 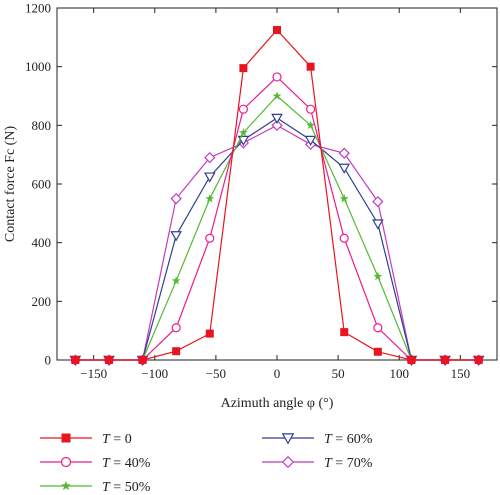 I want to click on x-tick-label: 150, so click(x=461, y=373).